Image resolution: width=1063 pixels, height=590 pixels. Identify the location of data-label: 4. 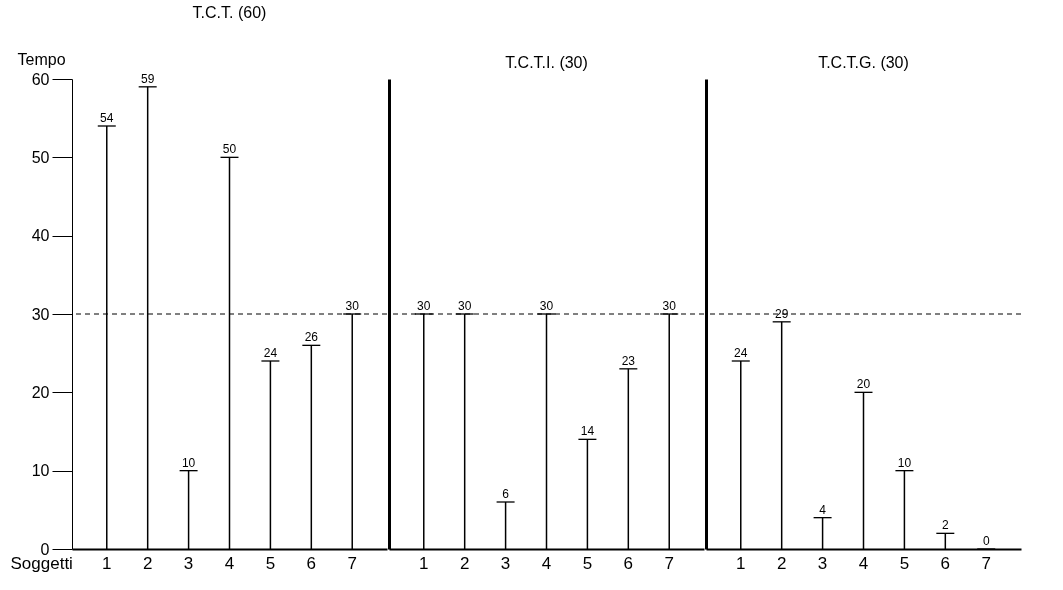
(823, 509).